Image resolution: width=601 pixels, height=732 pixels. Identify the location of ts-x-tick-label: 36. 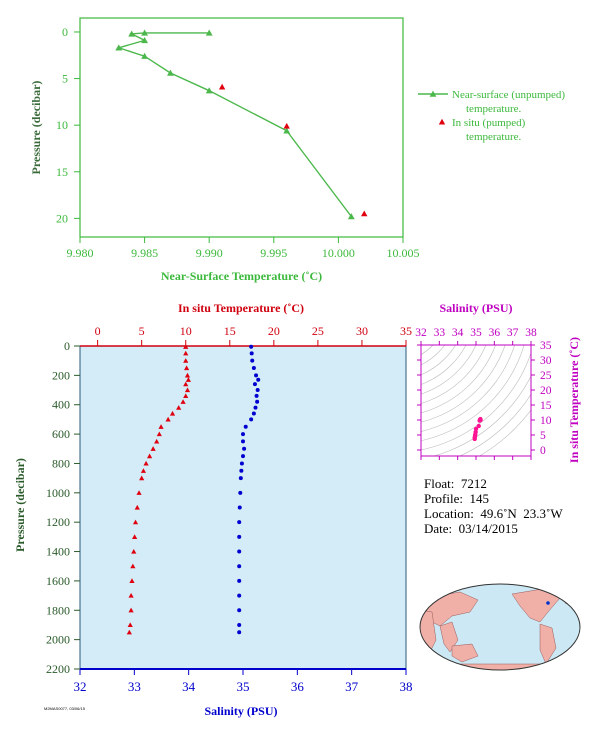
(495, 333).